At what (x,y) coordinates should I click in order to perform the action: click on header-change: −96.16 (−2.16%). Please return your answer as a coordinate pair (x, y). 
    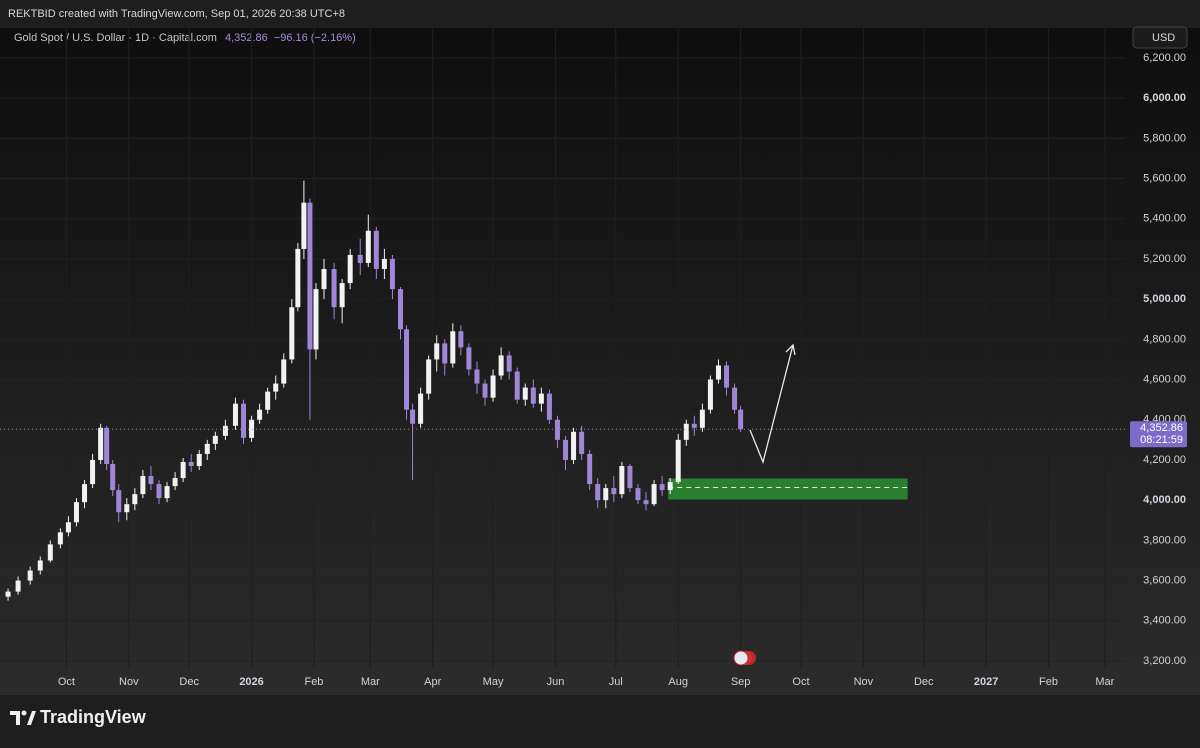
    Looking at the image, I should click on (315, 38).